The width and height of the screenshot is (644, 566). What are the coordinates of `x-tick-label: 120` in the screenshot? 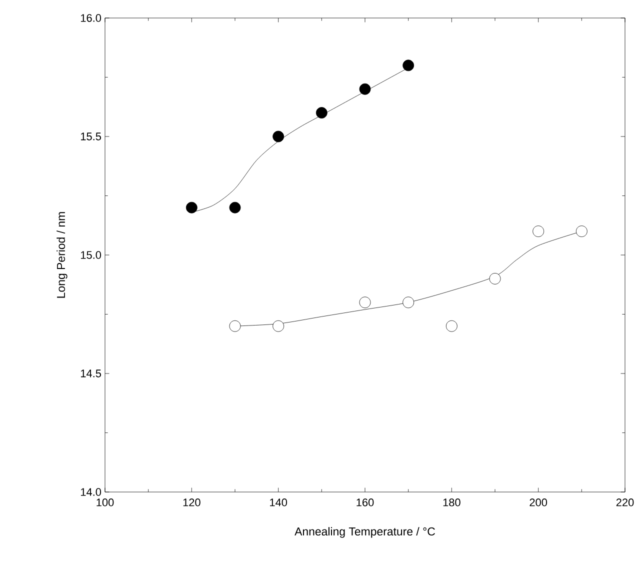 It's located at (191, 502).